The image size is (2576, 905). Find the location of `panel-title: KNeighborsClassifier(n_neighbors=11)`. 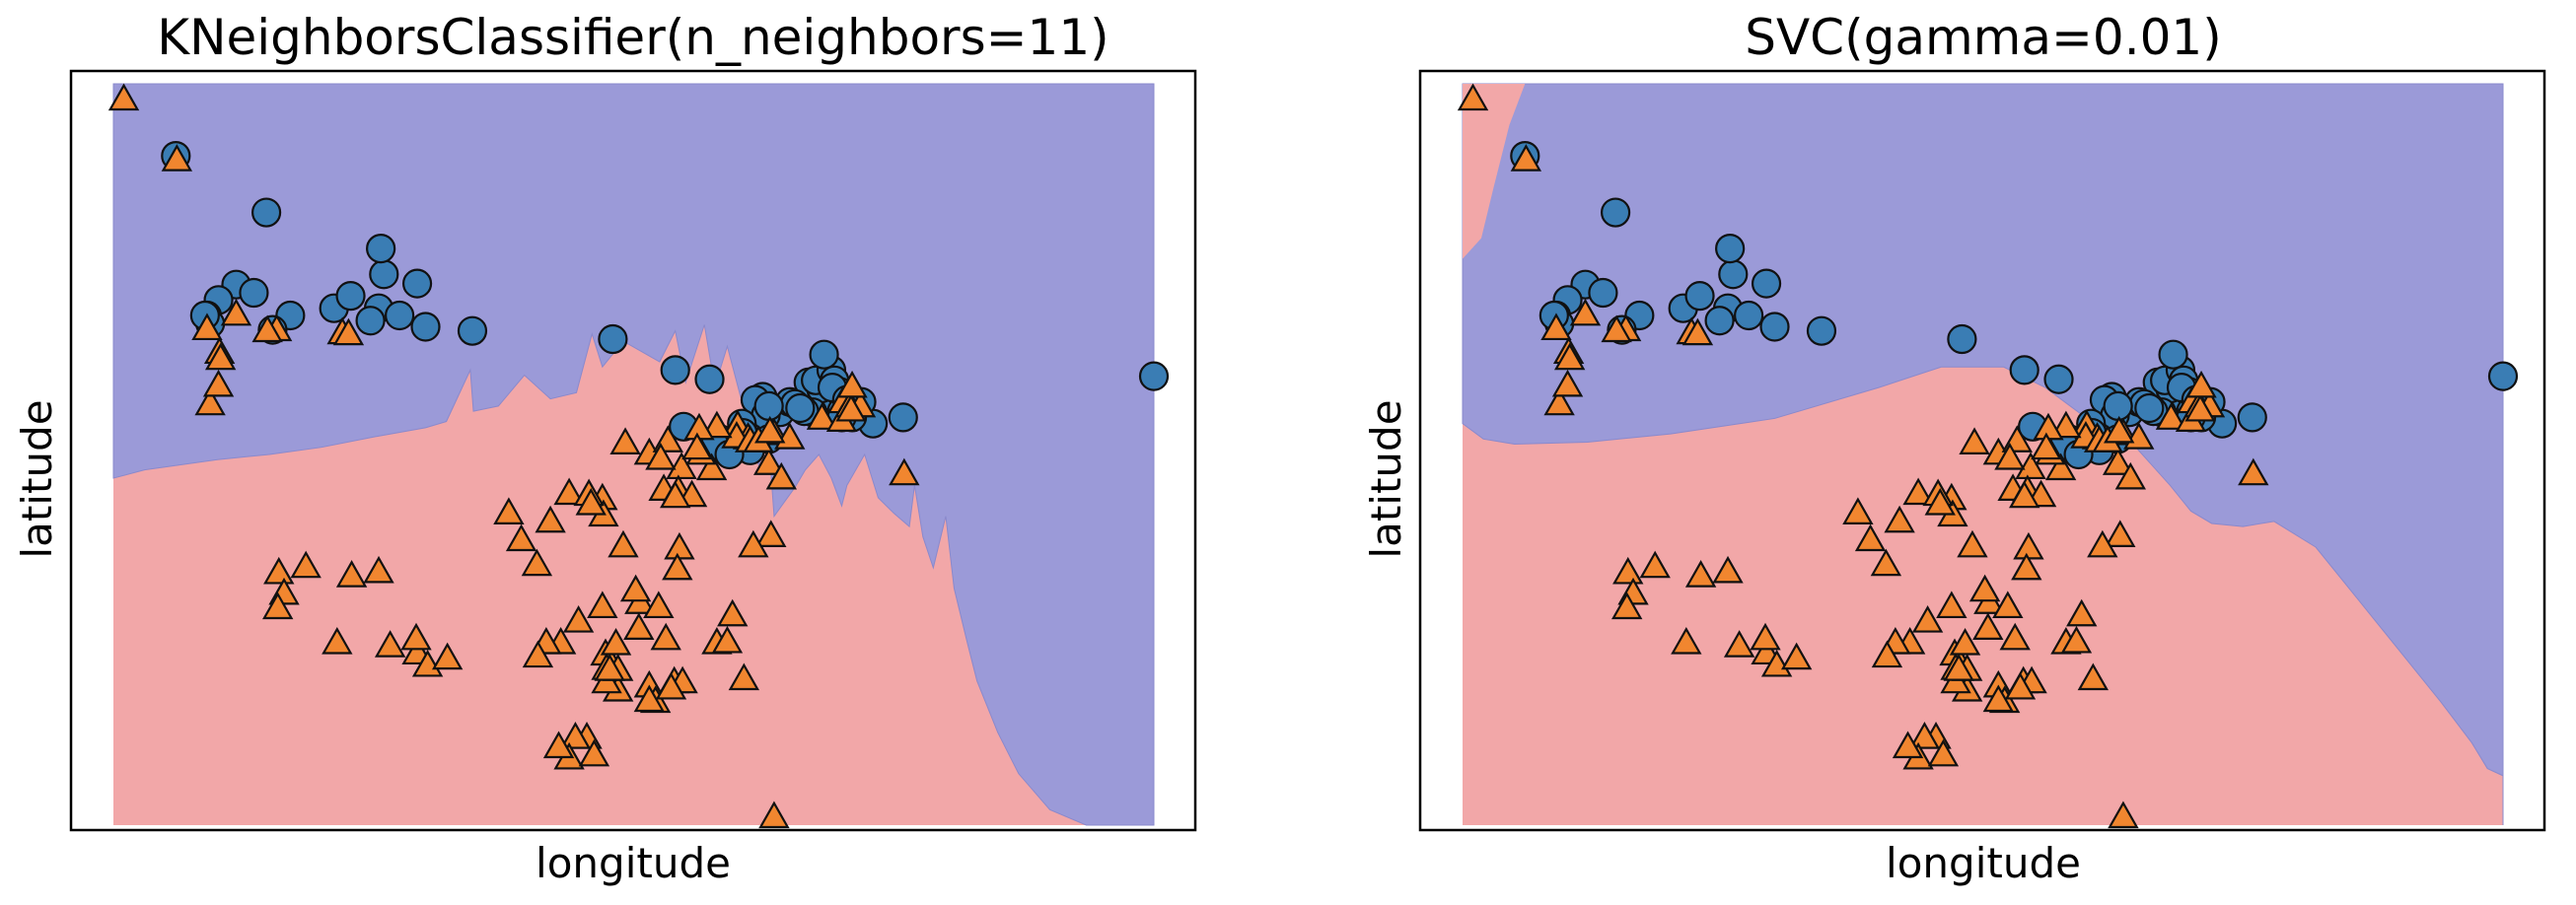

panel-title: KNeighborsClassifier(n_neighbors=11) is located at coordinates (633, 37).